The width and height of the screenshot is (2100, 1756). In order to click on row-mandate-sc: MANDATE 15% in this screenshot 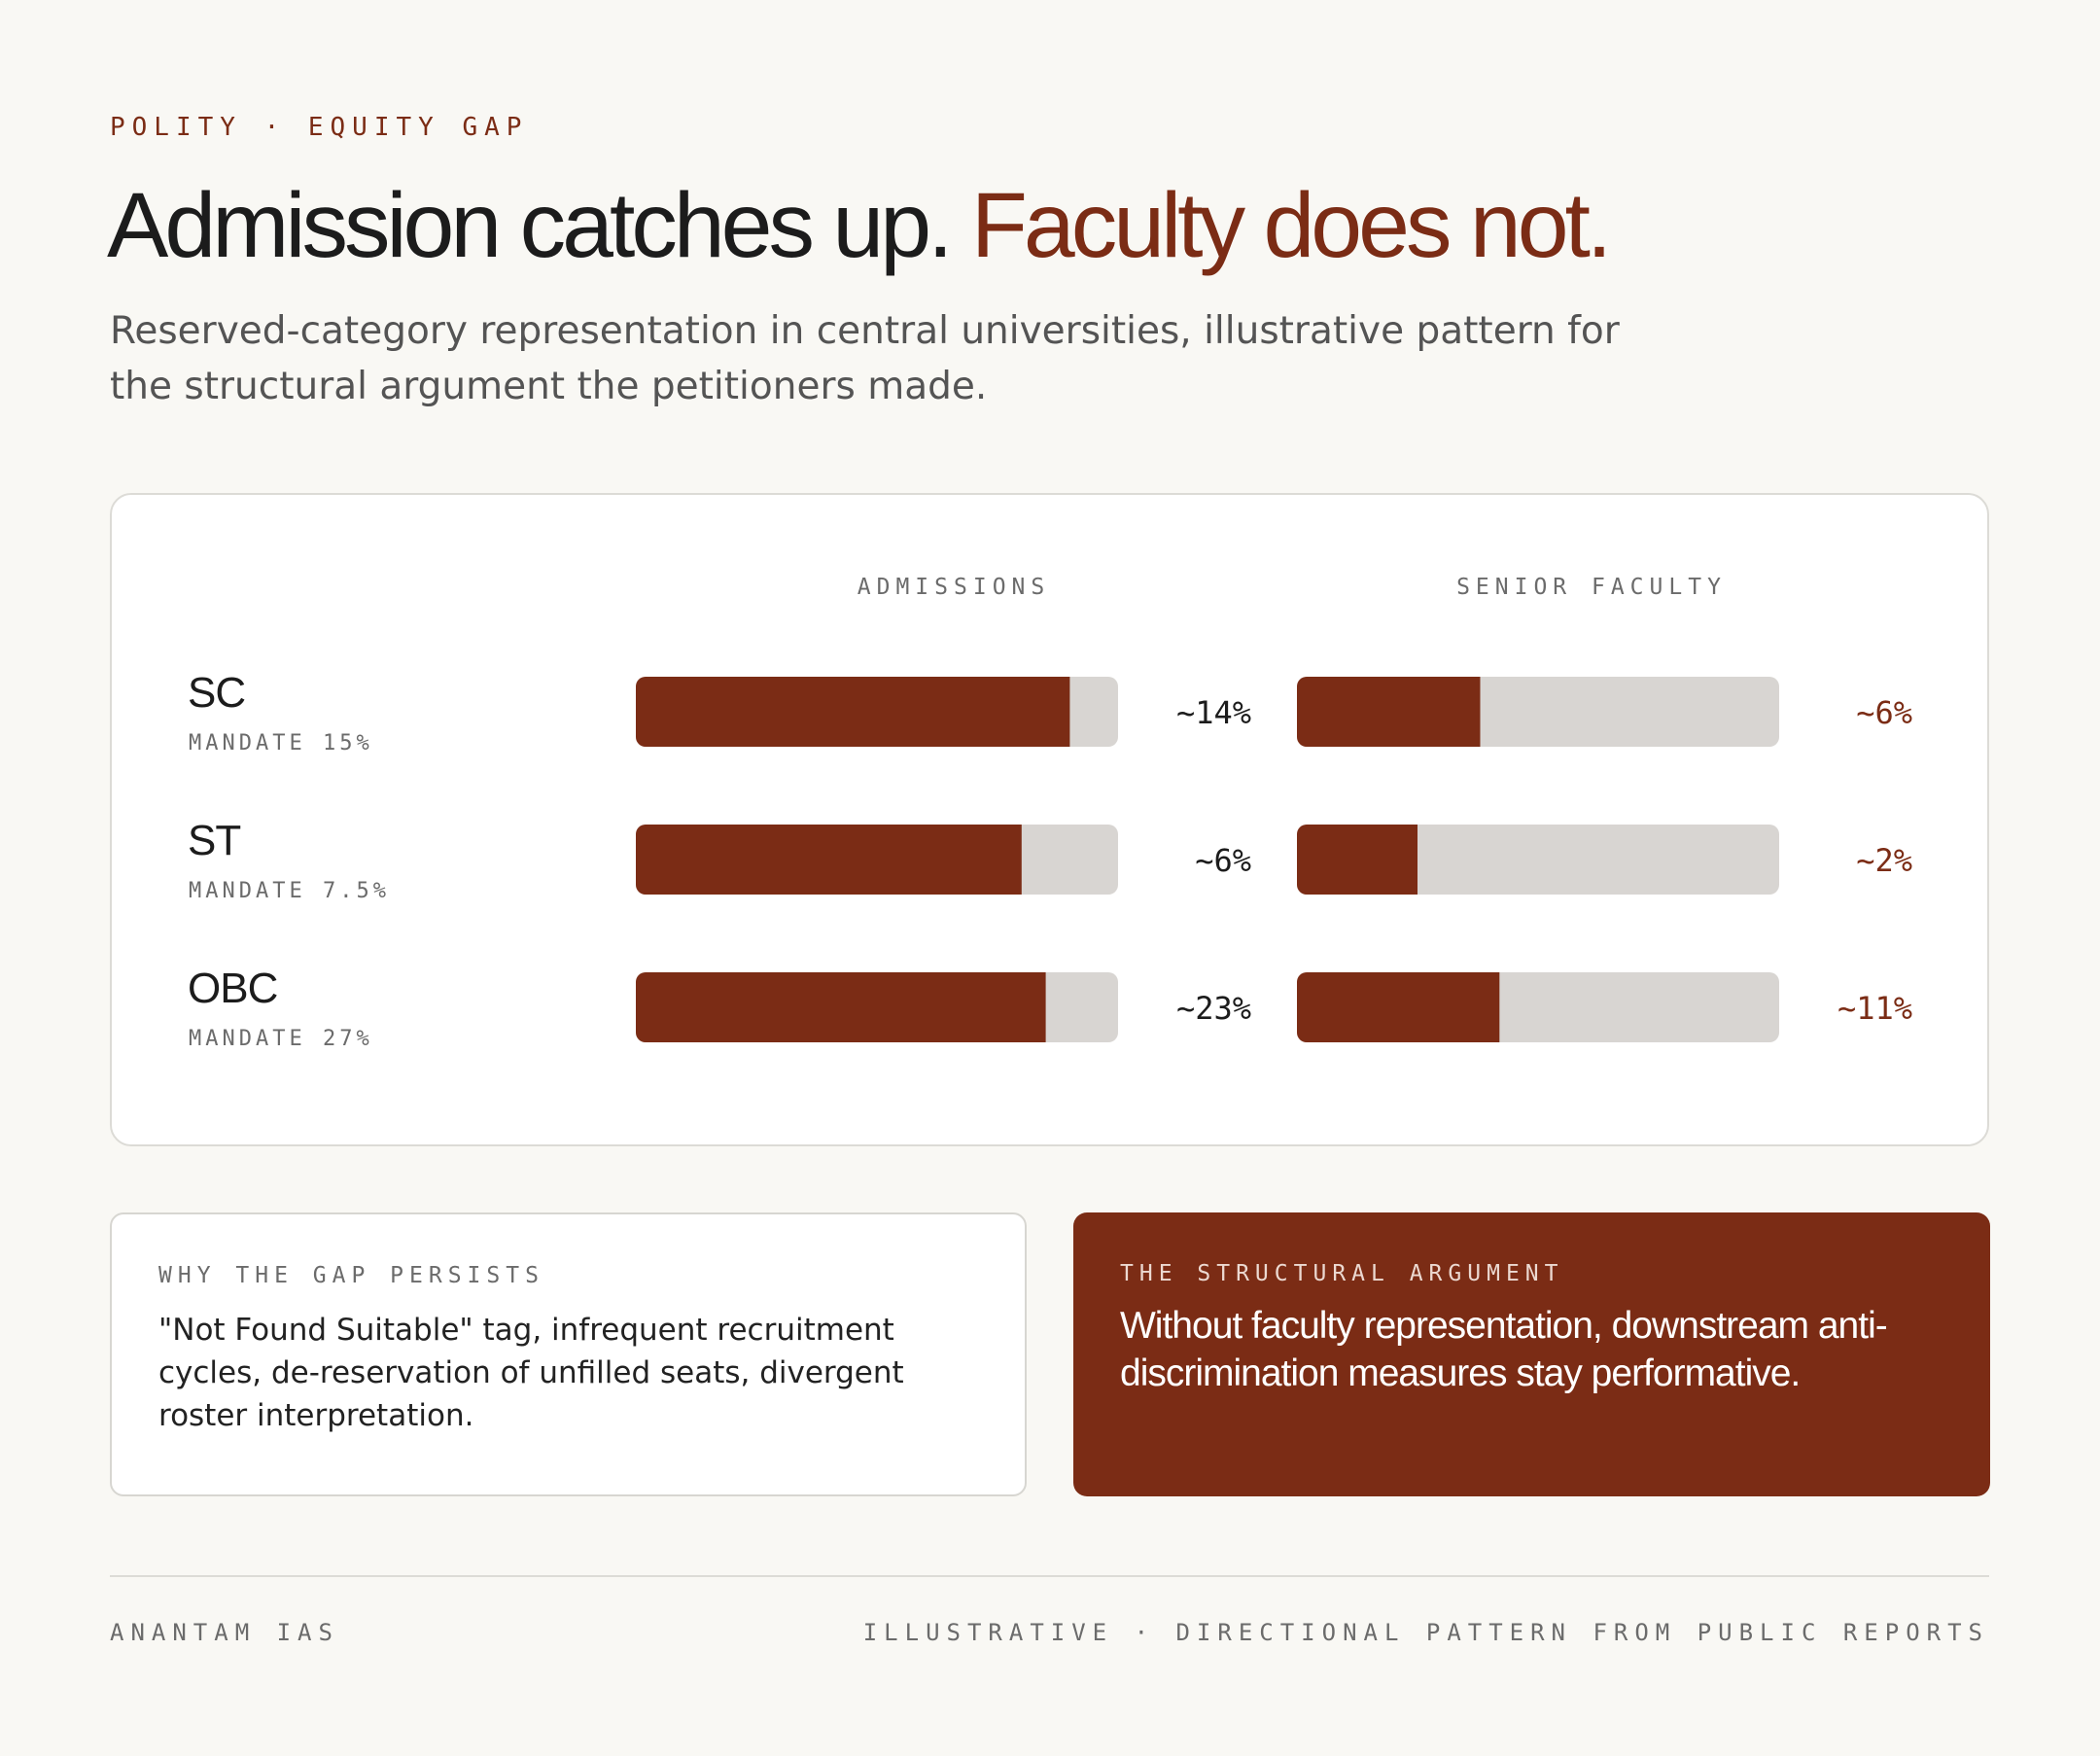, I will do `click(281, 743)`.